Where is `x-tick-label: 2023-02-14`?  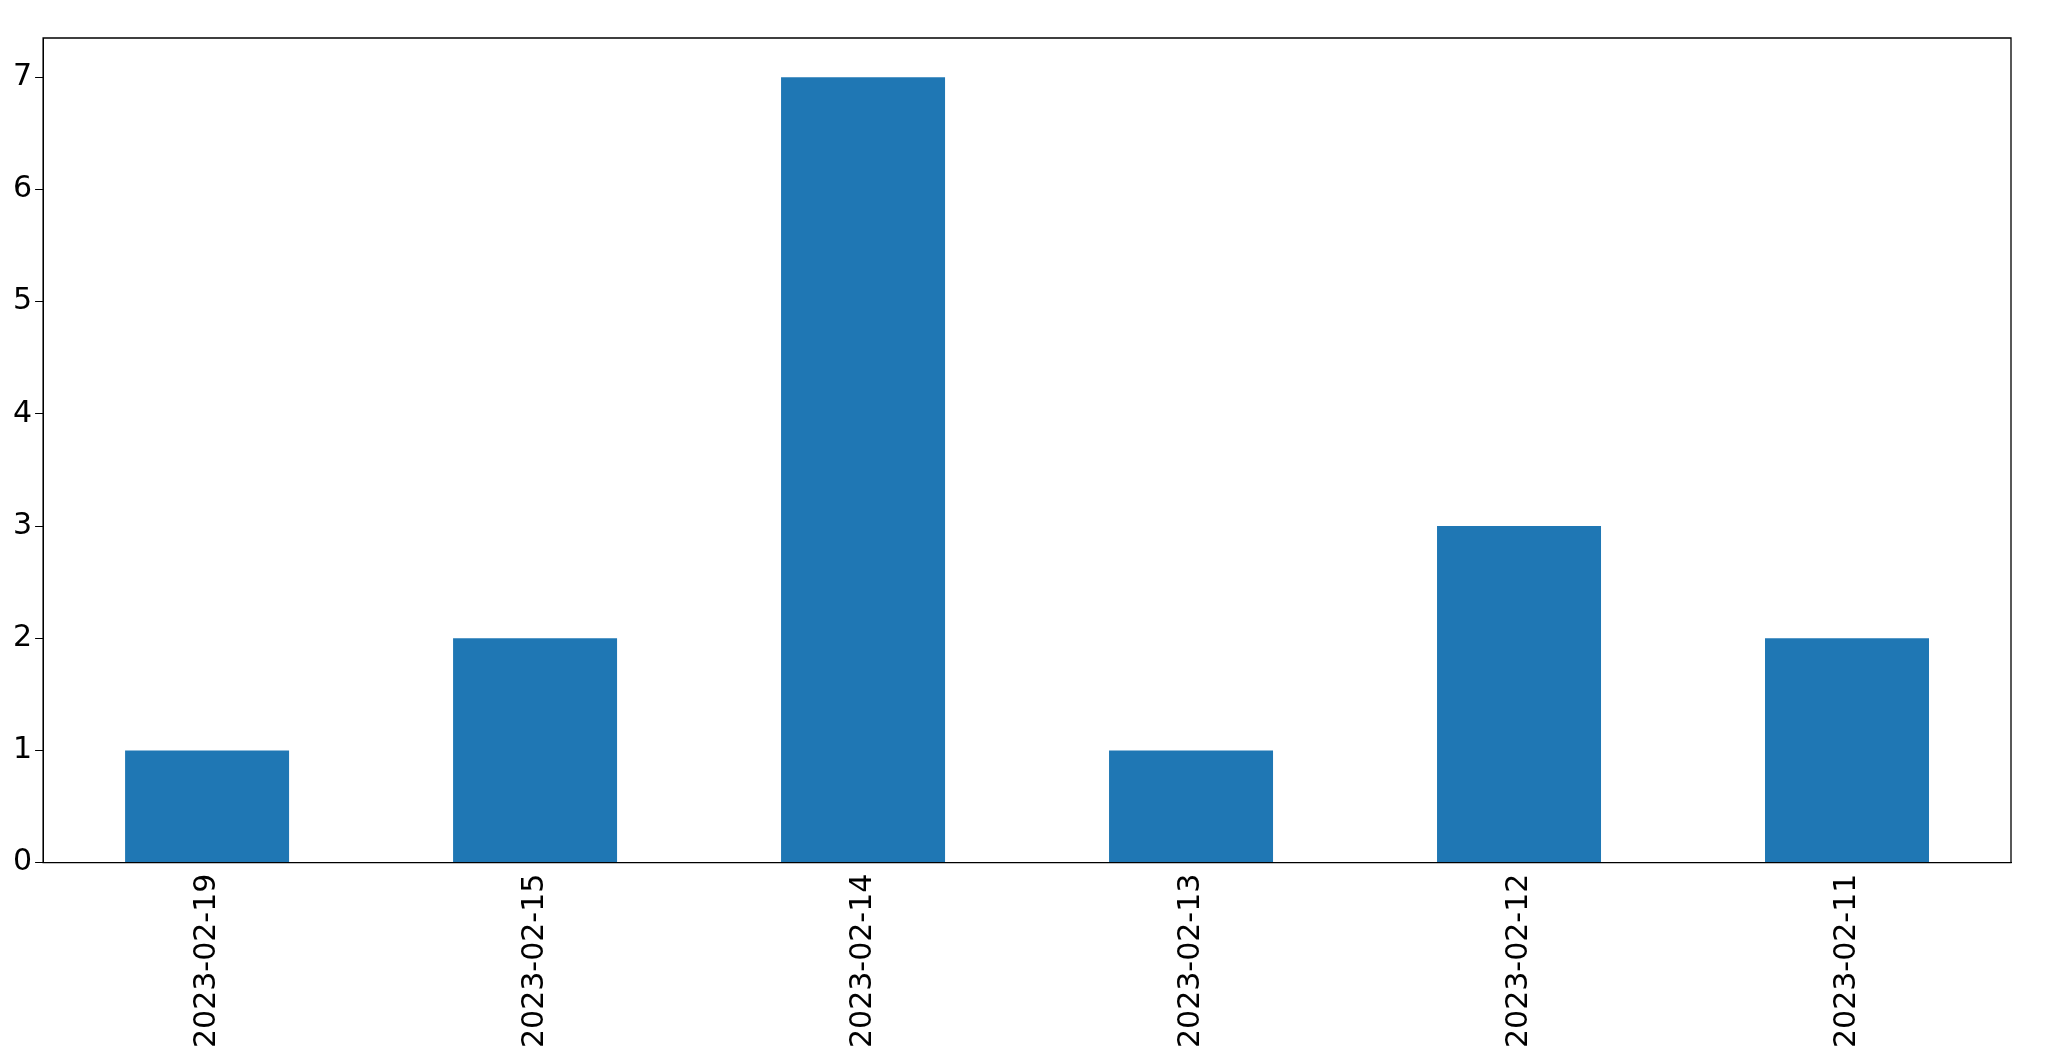
x-tick-label: 2023-02-14 is located at coordinates (860, 961).